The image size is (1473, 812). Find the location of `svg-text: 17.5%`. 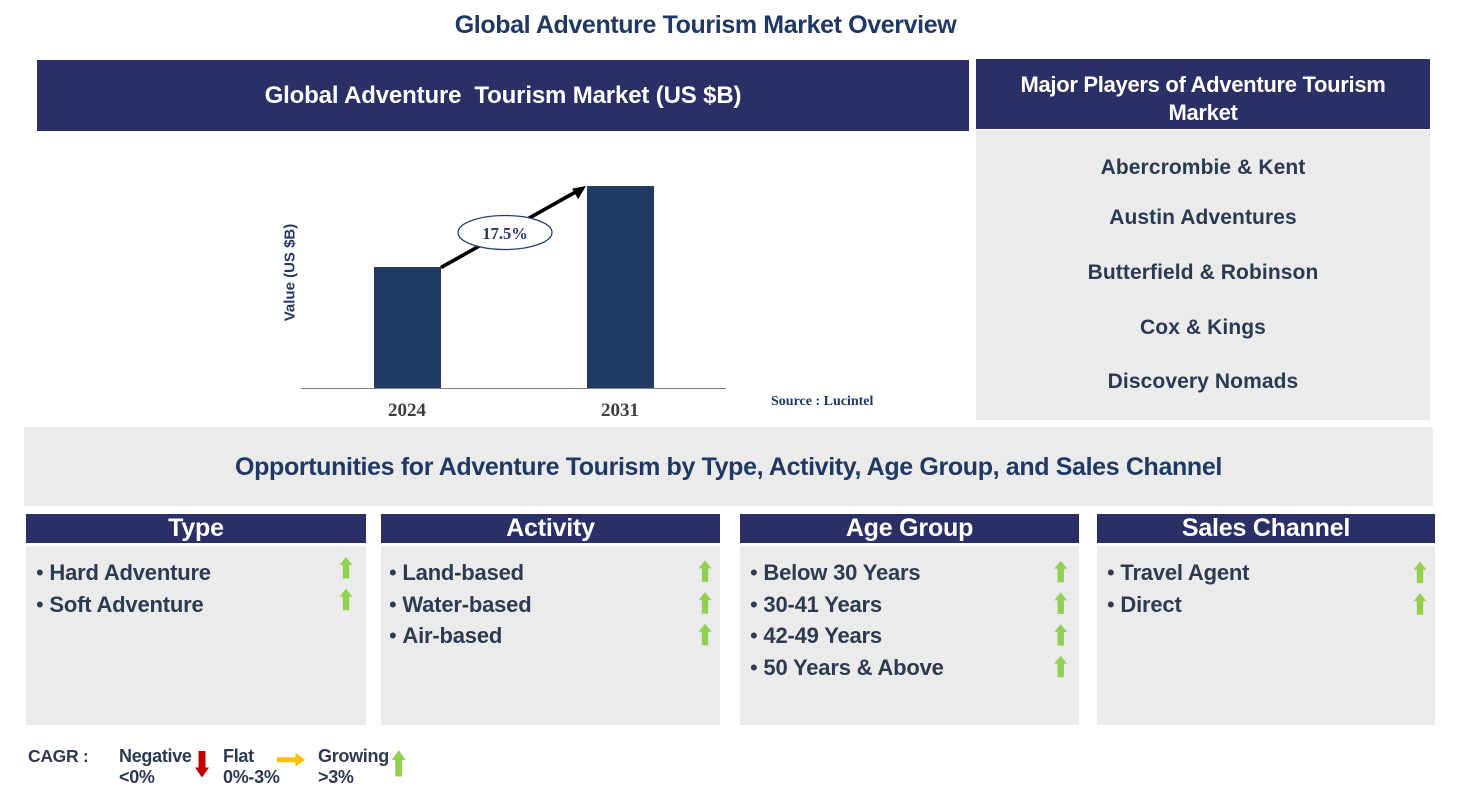

svg-text: 17.5% is located at coordinates (504, 233).